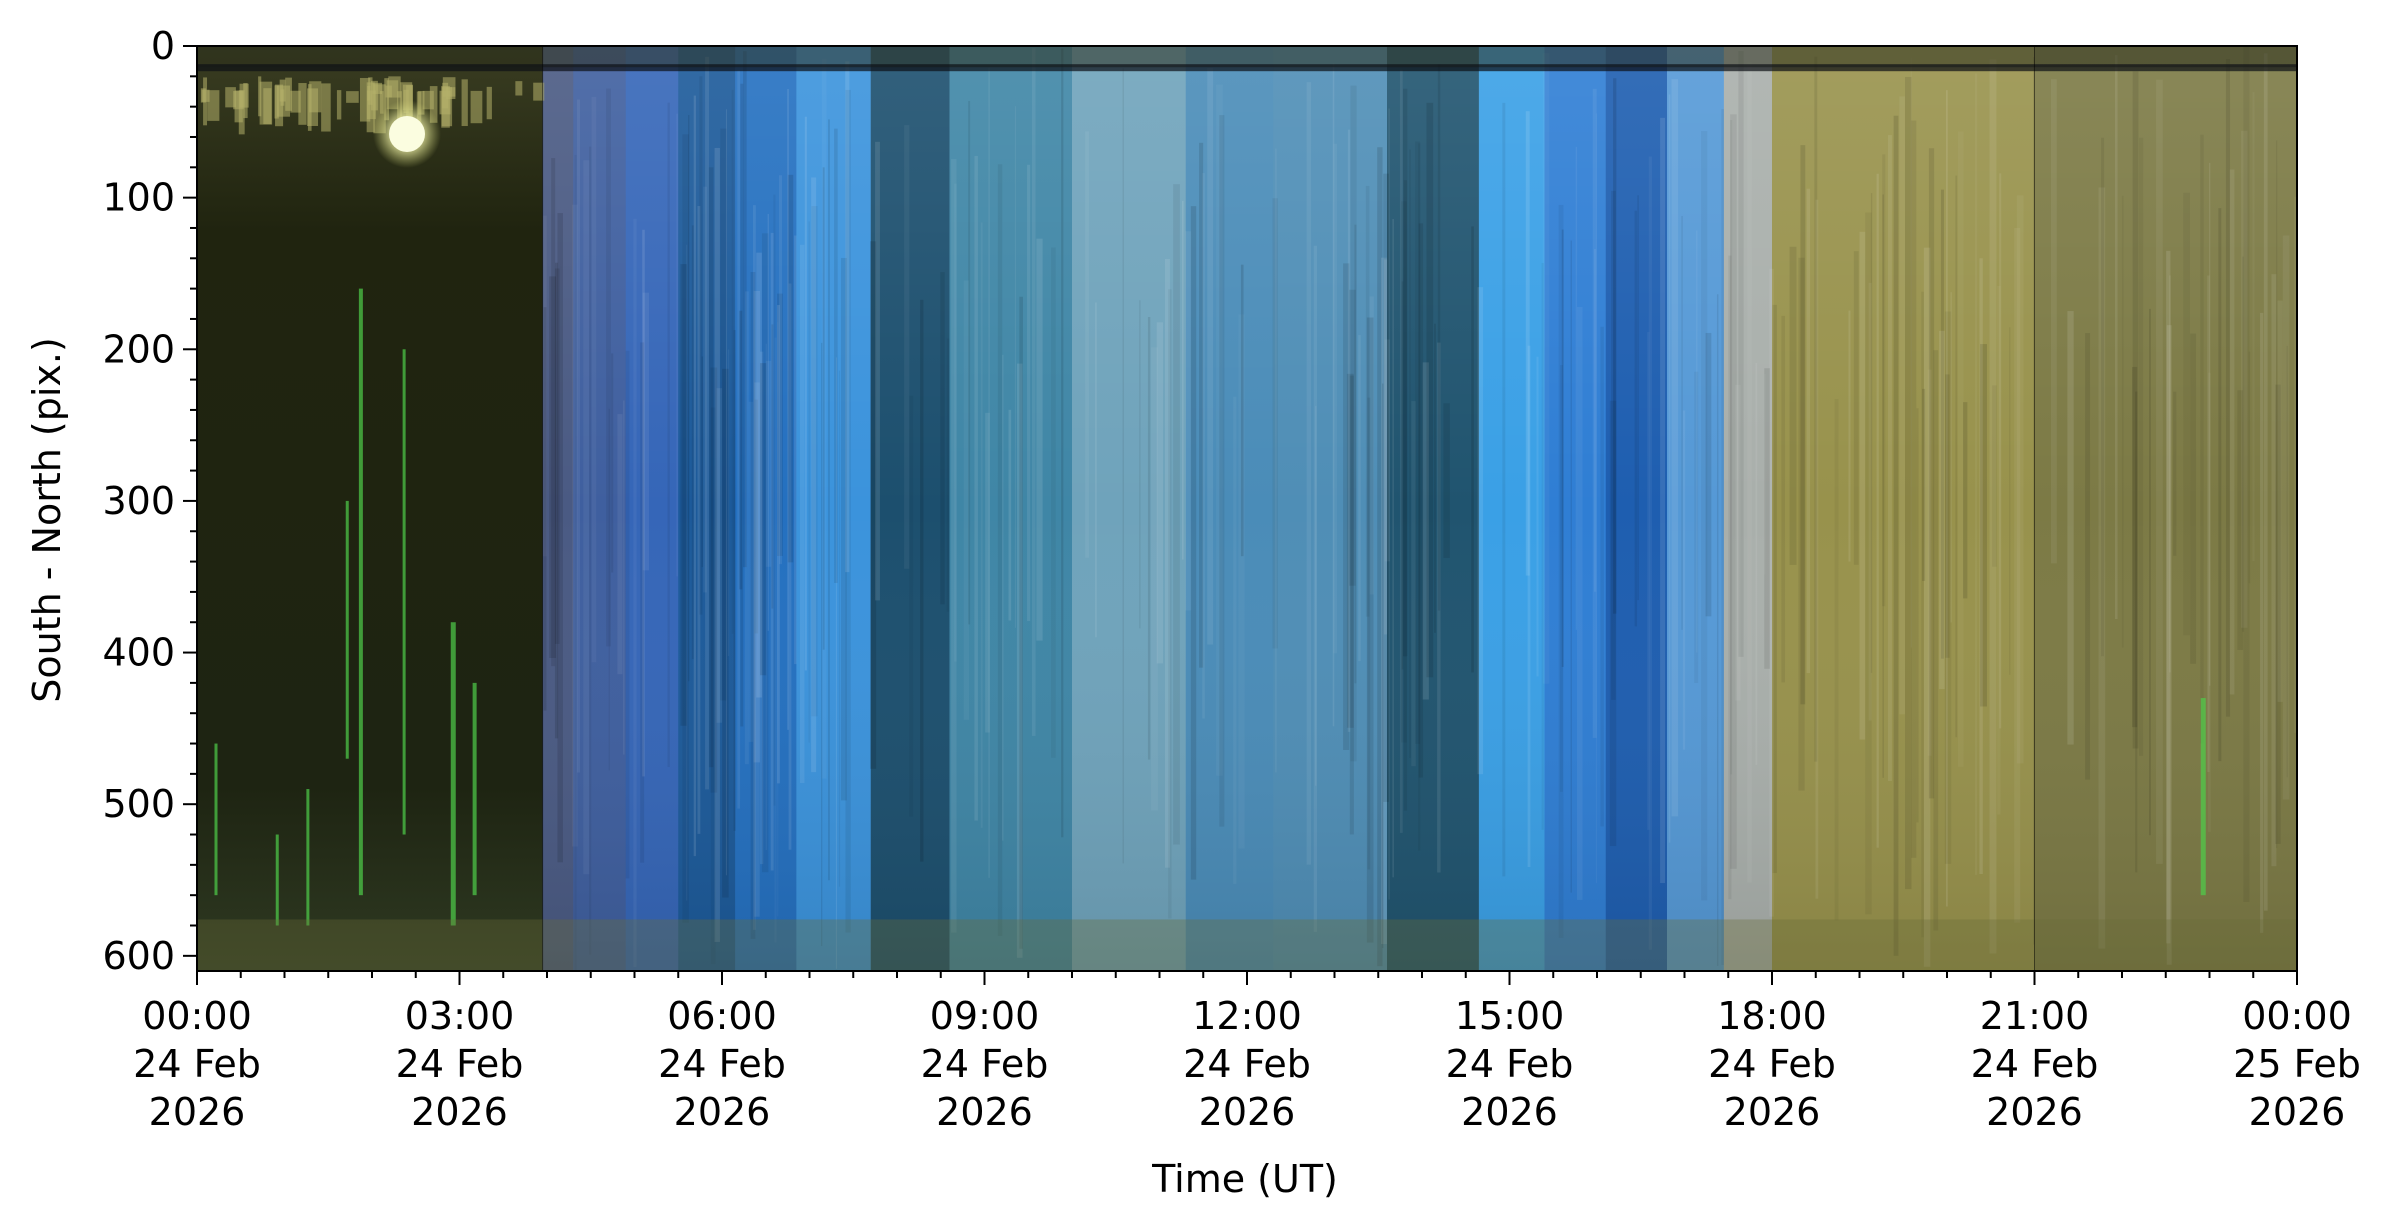 The image size is (2389, 1227). What do you see at coordinates (407, 133) in the screenshot?
I see `moon` at bounding box center [407, 133].